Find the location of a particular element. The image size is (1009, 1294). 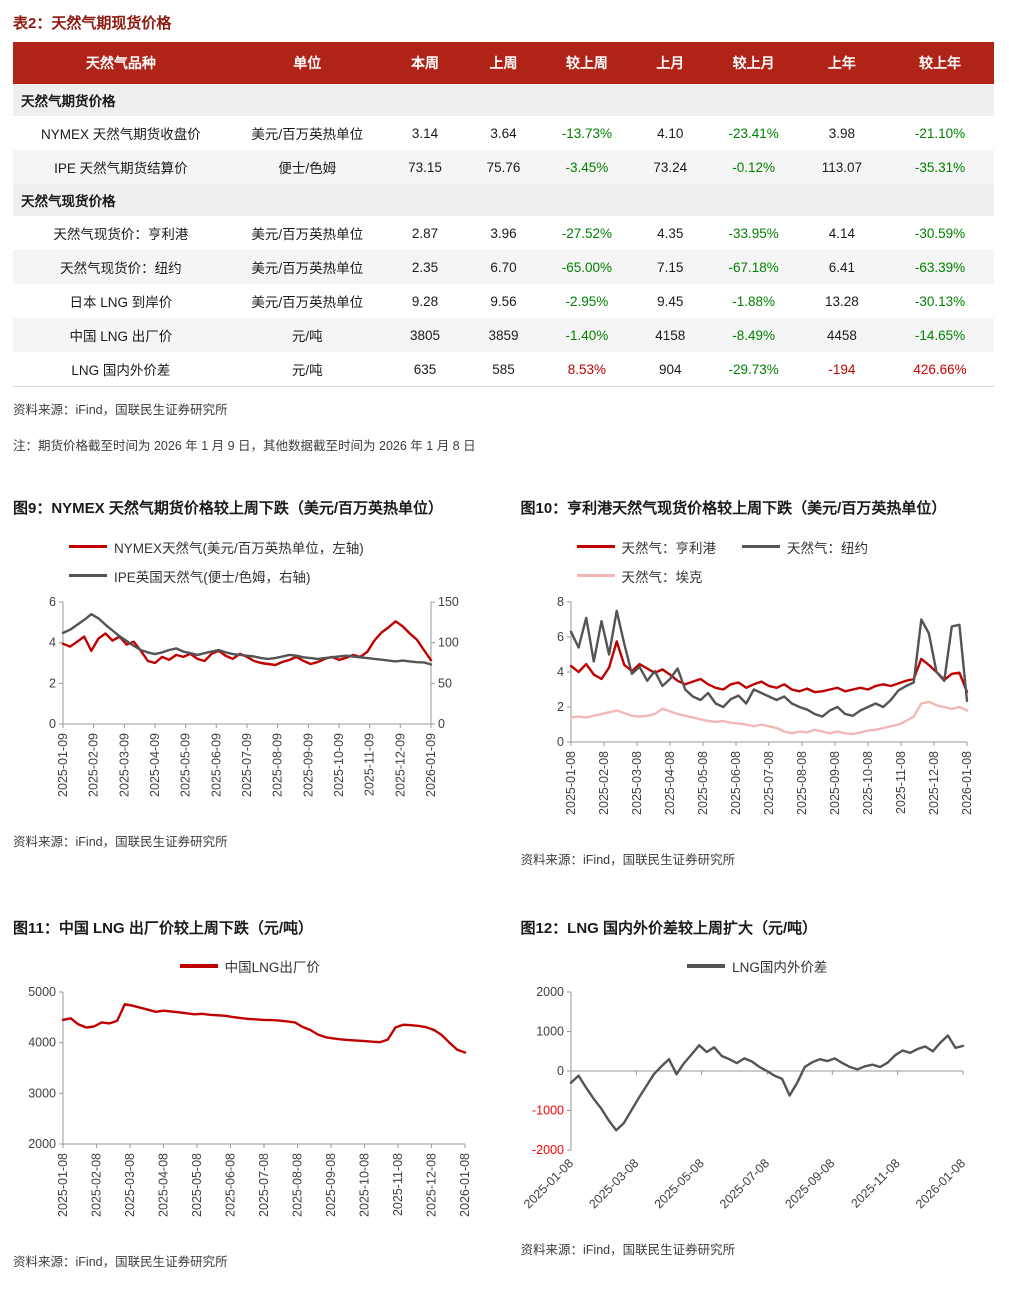

table-cell: 3.98 is located at coordinates (842, 133).